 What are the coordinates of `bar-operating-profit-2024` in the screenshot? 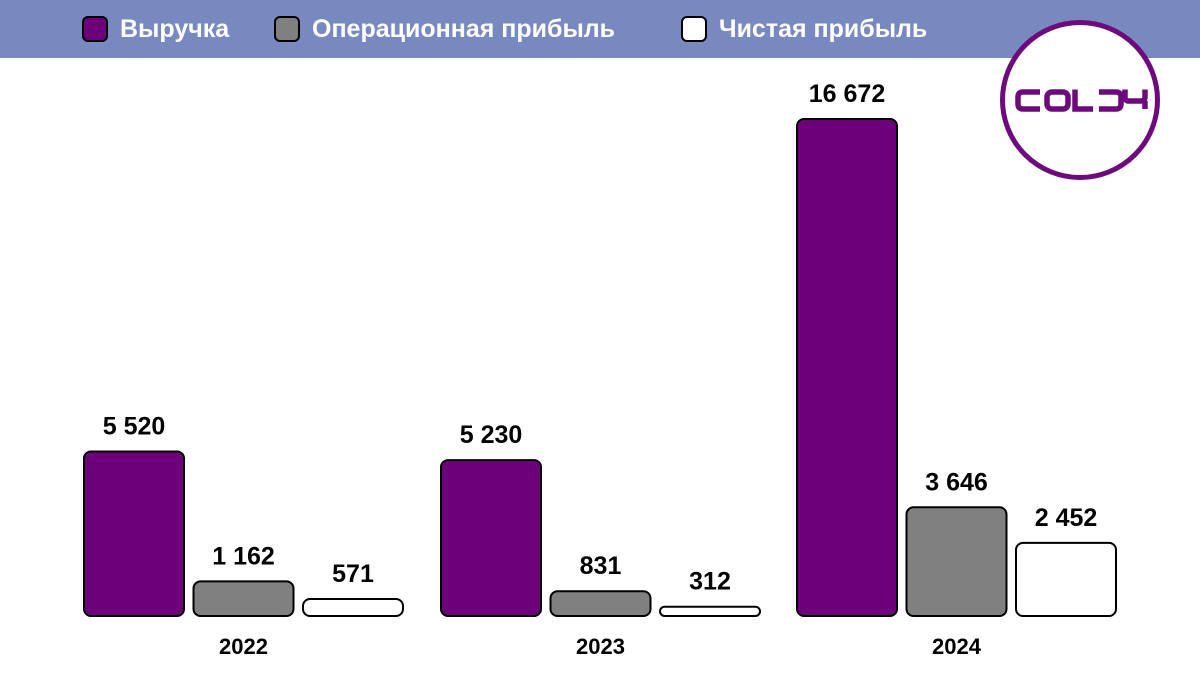 It's located at (956, 562).